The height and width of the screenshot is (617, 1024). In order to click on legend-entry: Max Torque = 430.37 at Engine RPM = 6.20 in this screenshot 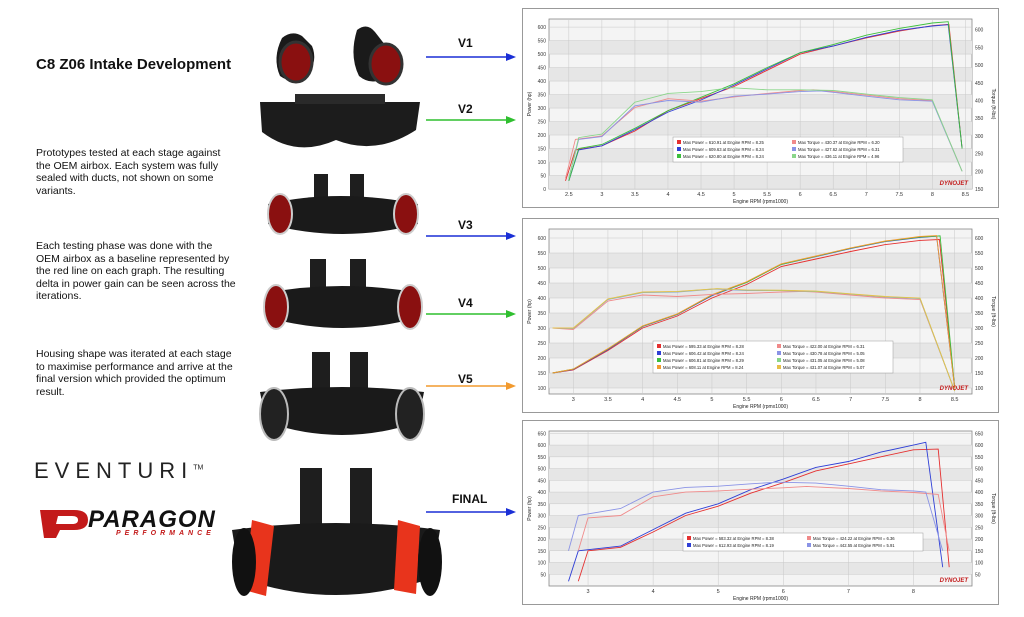, I will do `click(839, 142)`.